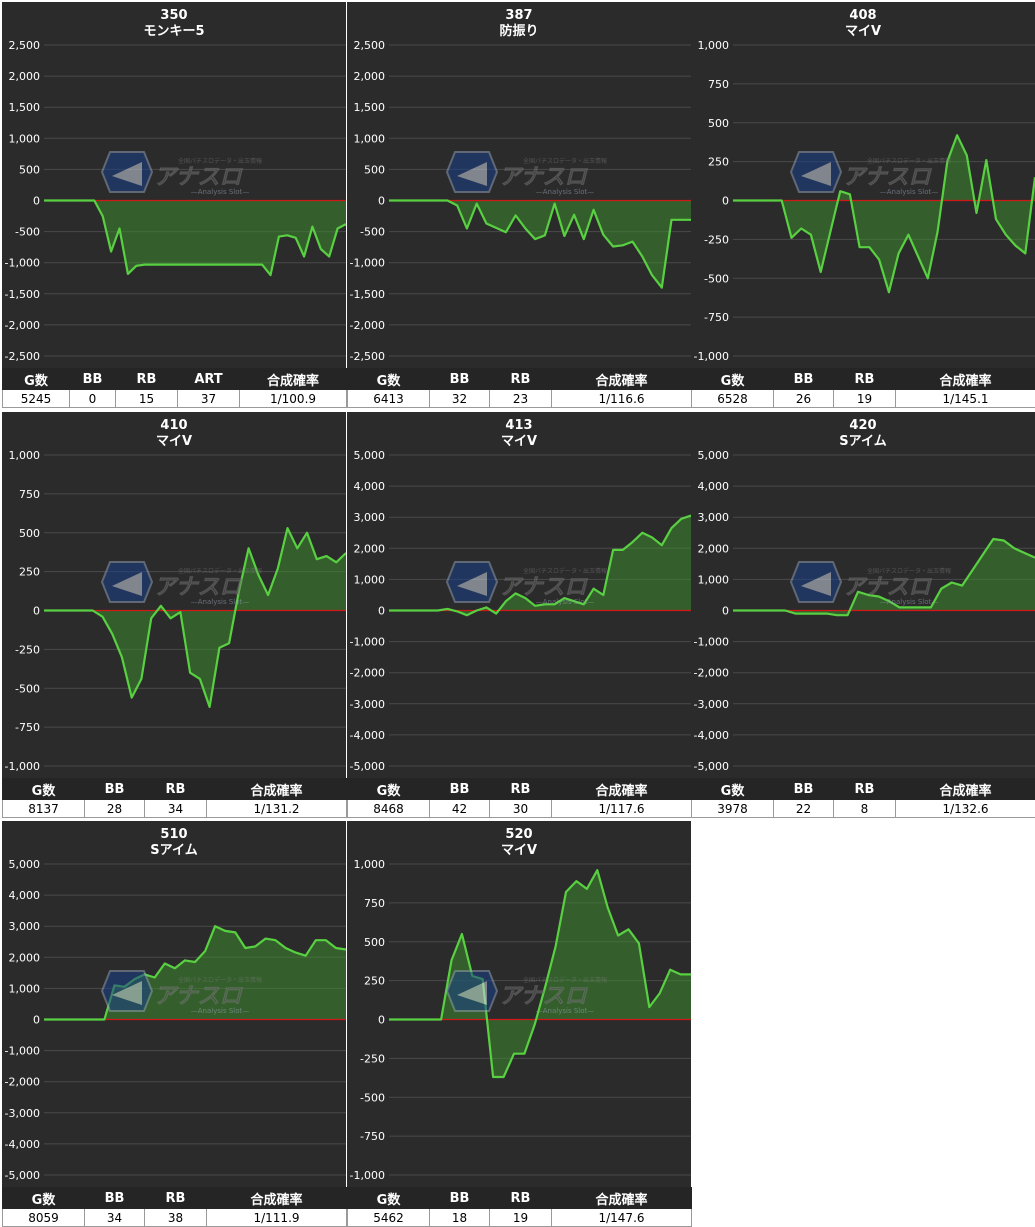 The image size is (1035, 1227). Describe the element at coordinates (519, 398) in the screenshot. I see `stats-value-row: 6413 32 23 1/116.6` at that location.